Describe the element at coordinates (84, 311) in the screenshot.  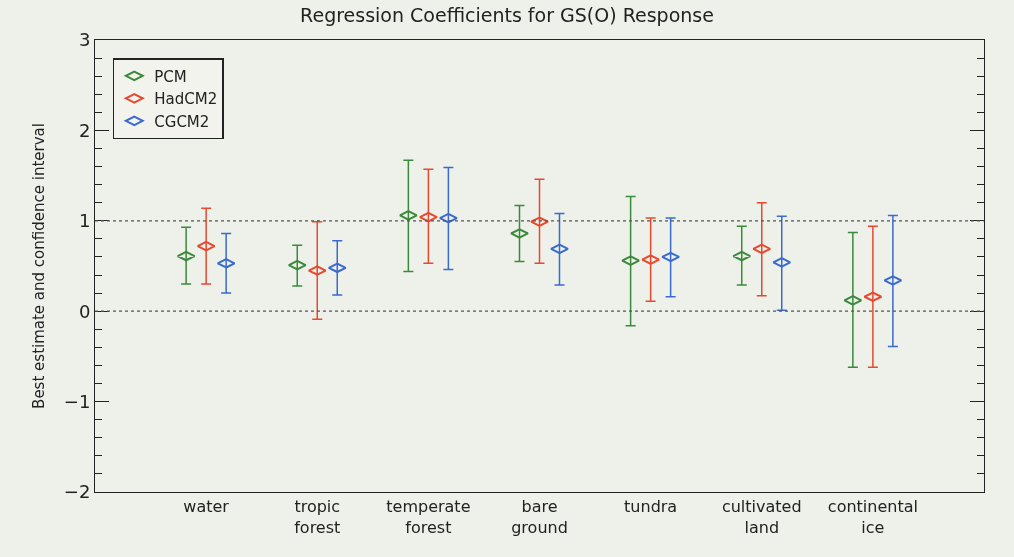
I see `y-tick-label: 0` at that location.